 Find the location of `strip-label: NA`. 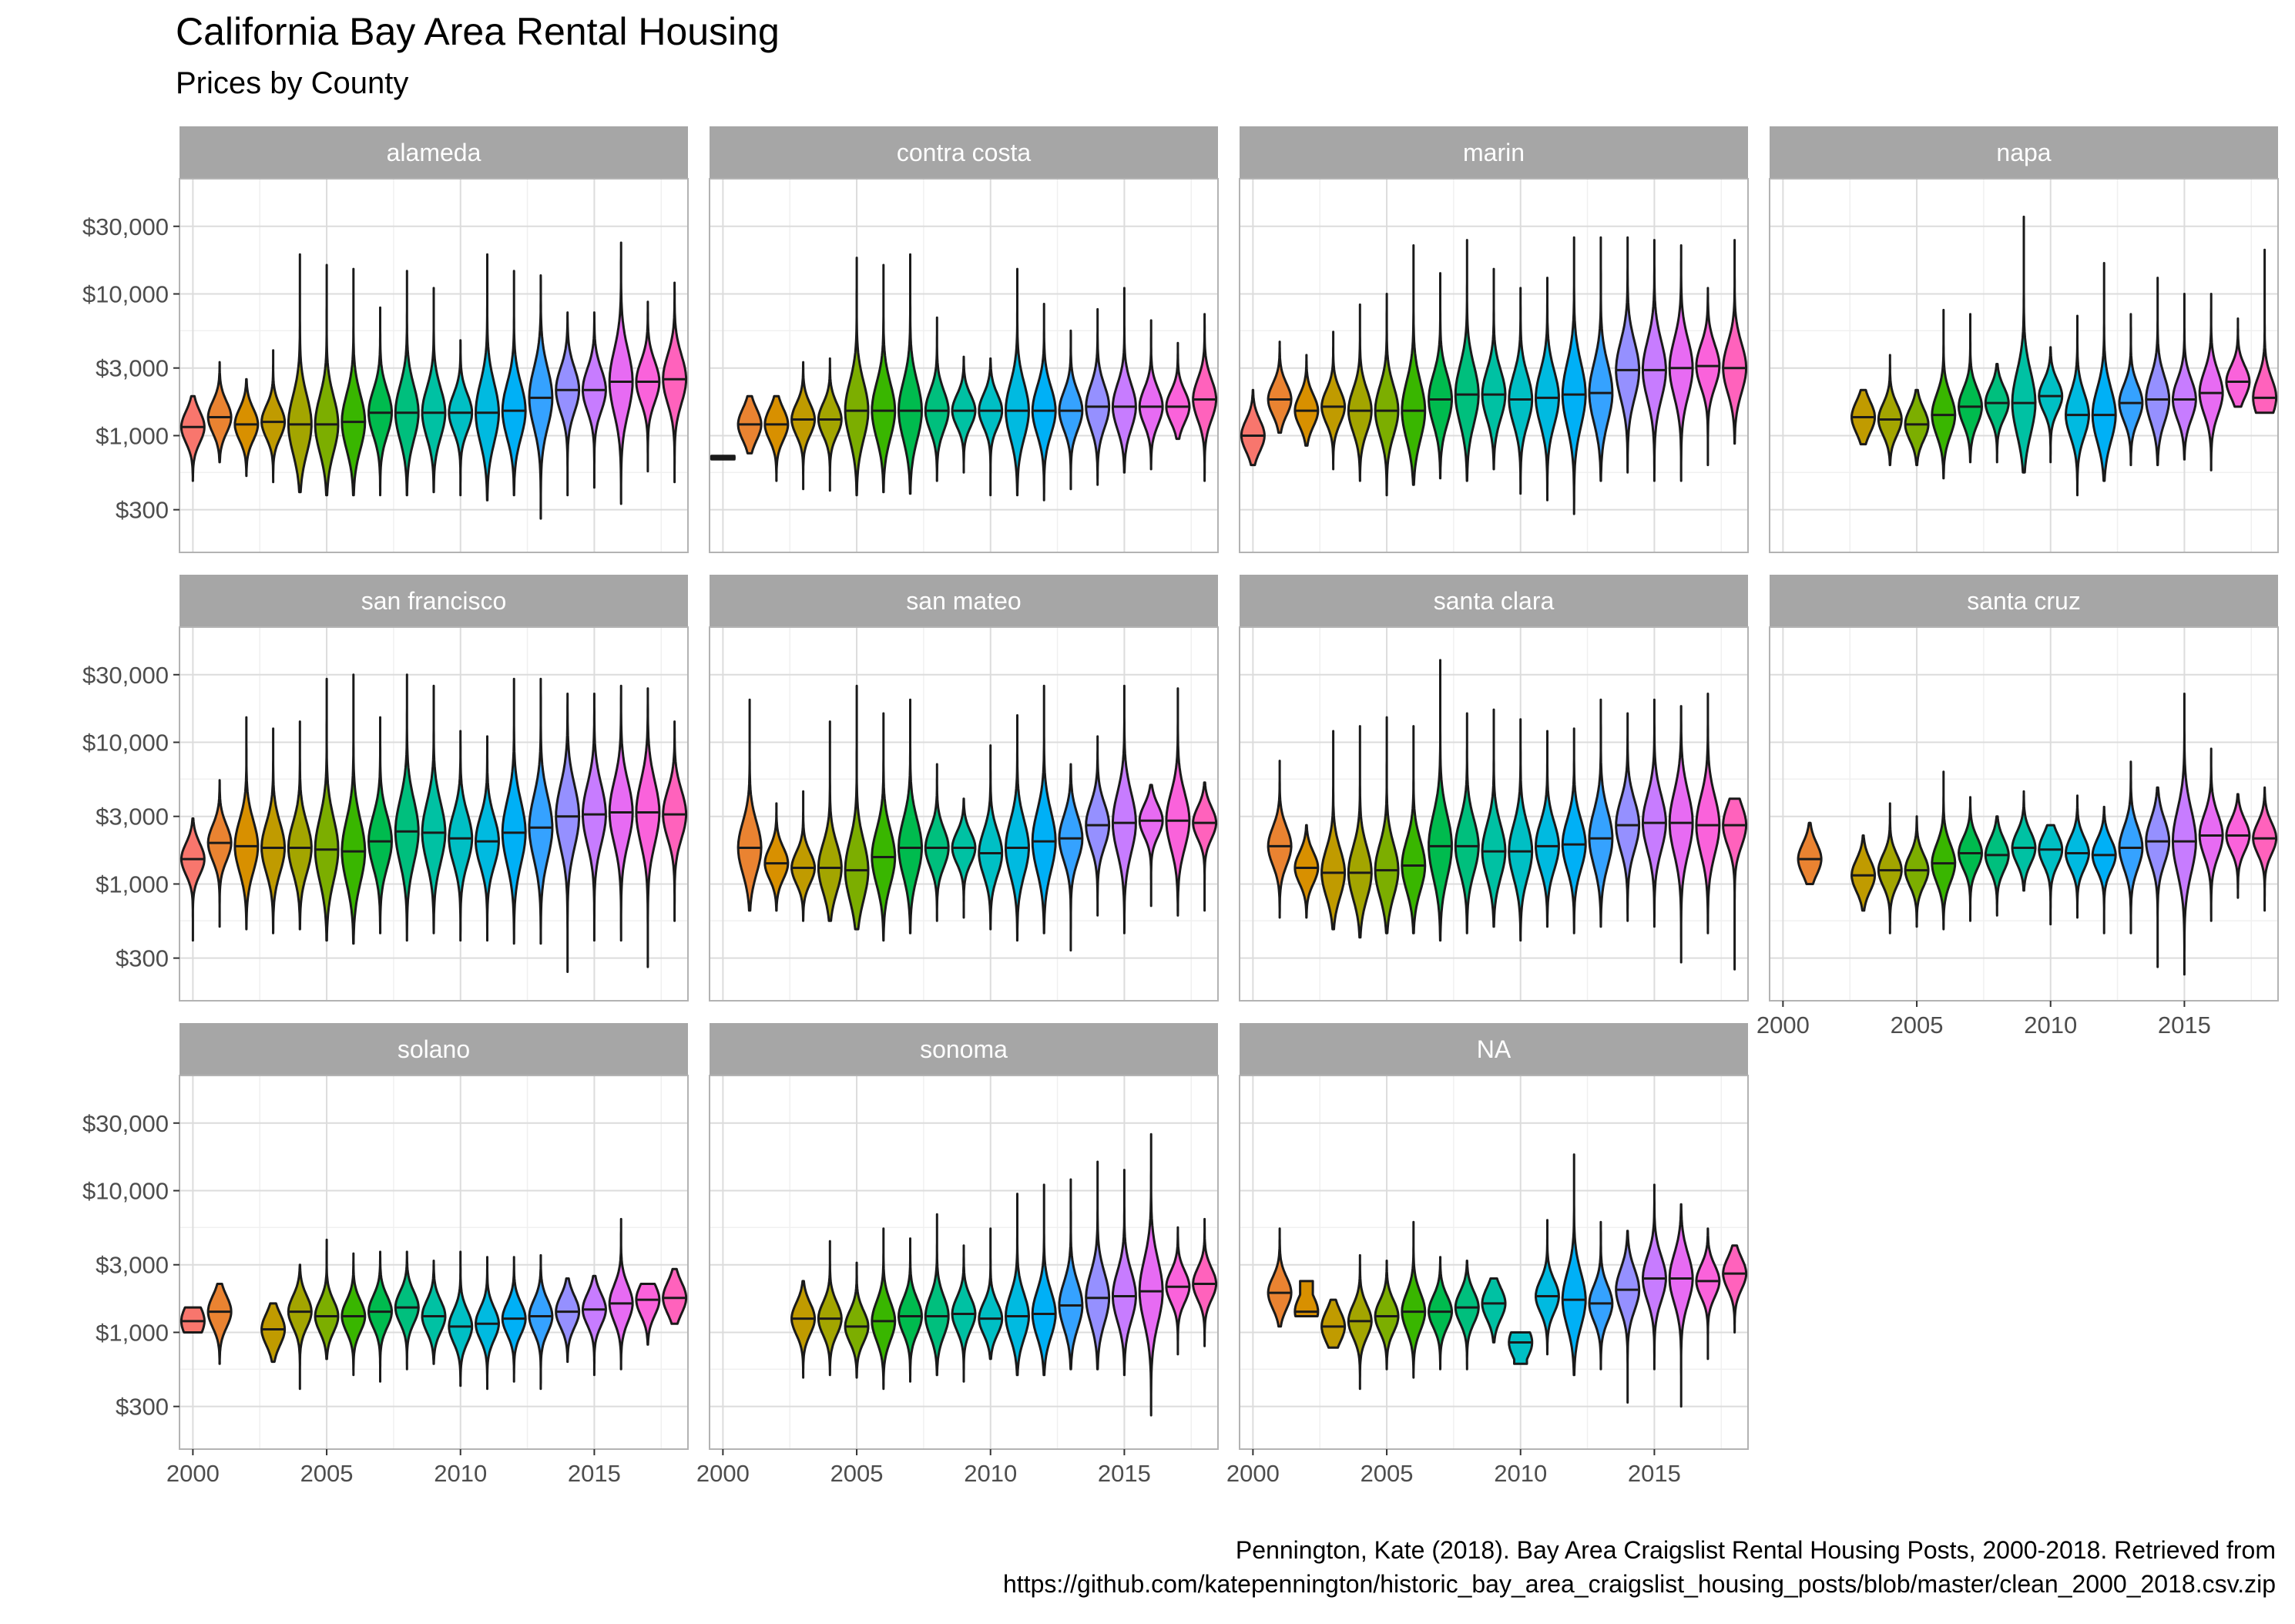

strip-label: NA is located at coordinates (1494, 1049).